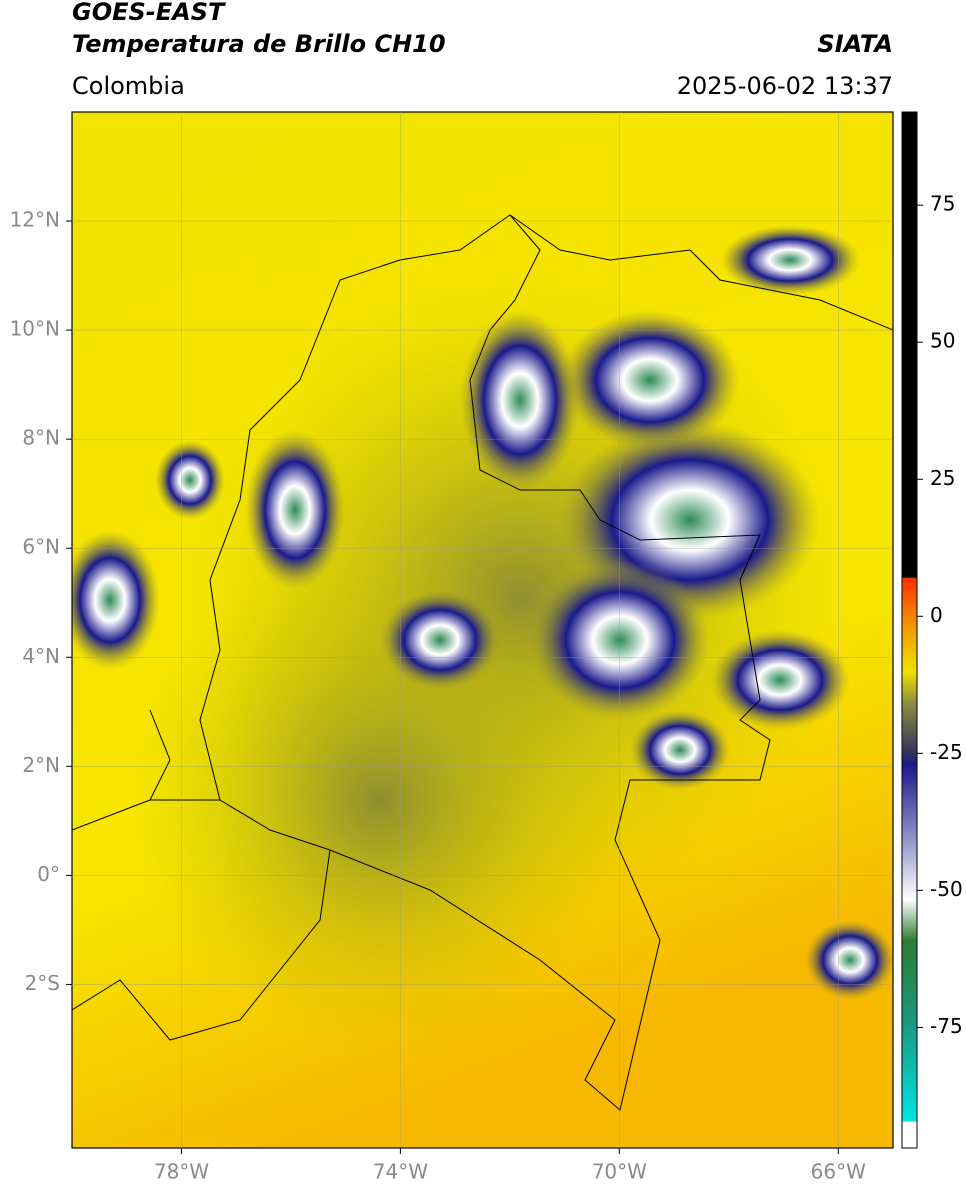 Image resolution: width=966 pixels, height=1190 pixels. Describe the element at coordinates (48, 874) in the screenshot. I see `lat-tick-label: 0°` at that location.